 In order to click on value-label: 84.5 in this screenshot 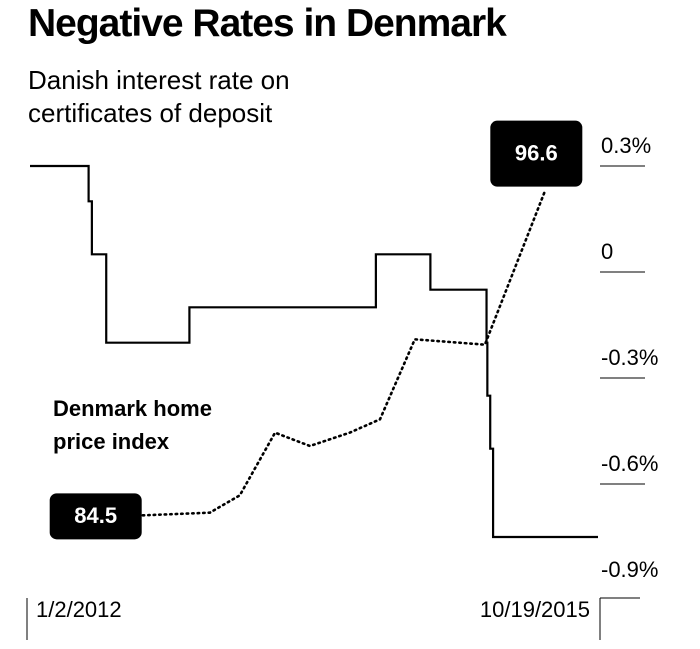, I will do `click(95, 515)`.